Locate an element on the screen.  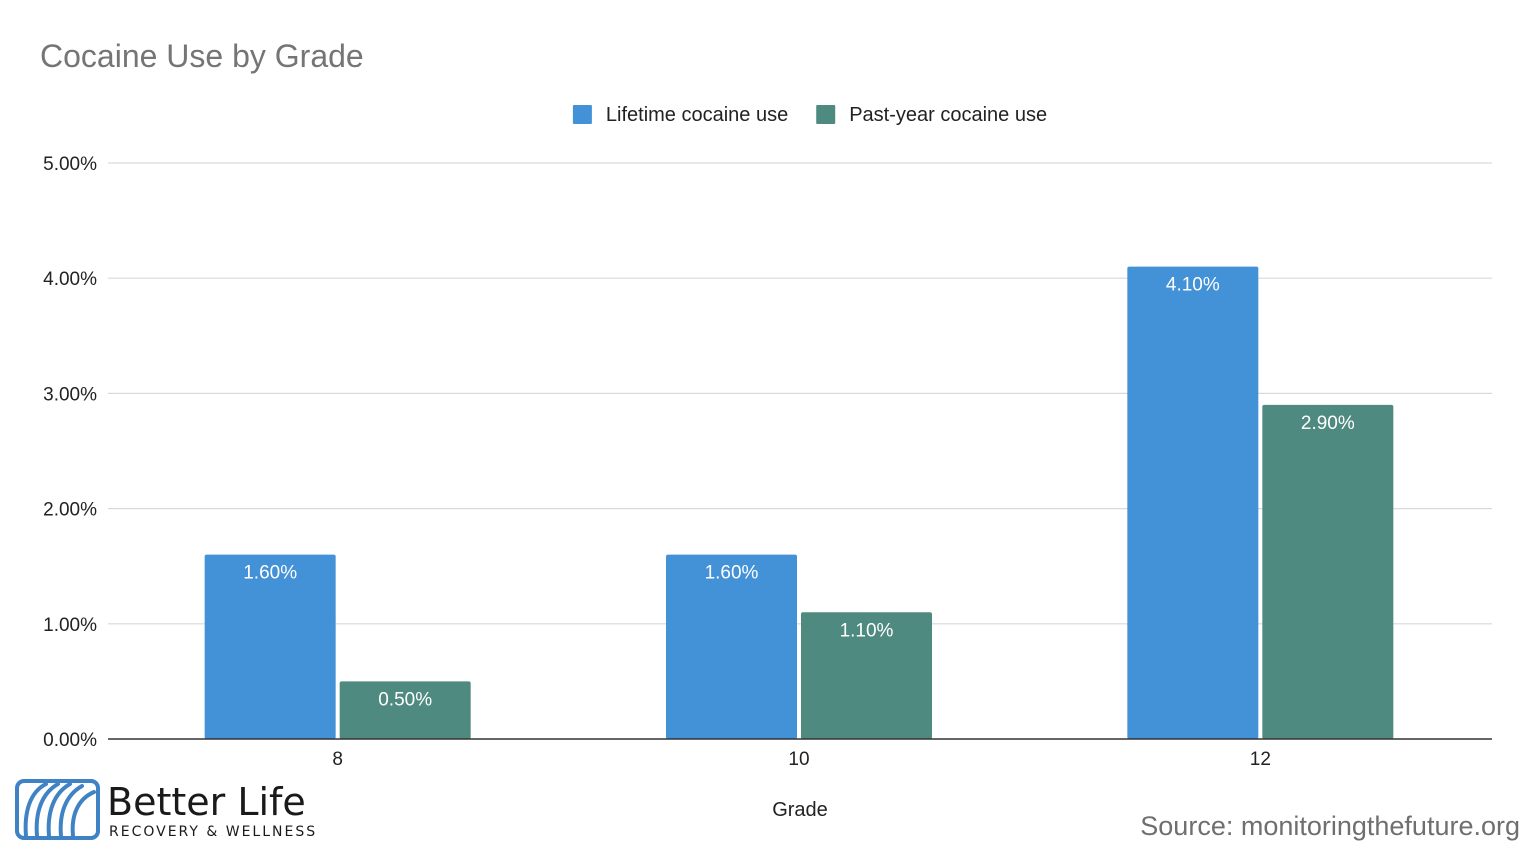
bar-data-label: 2.90% is located at coordinates (1328, 423).